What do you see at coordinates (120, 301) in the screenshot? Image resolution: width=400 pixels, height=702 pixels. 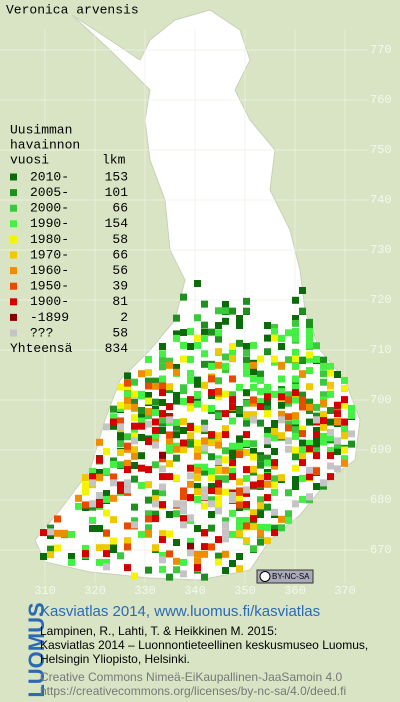 I see `legend-count: 81` at bounding box center [120, 301].